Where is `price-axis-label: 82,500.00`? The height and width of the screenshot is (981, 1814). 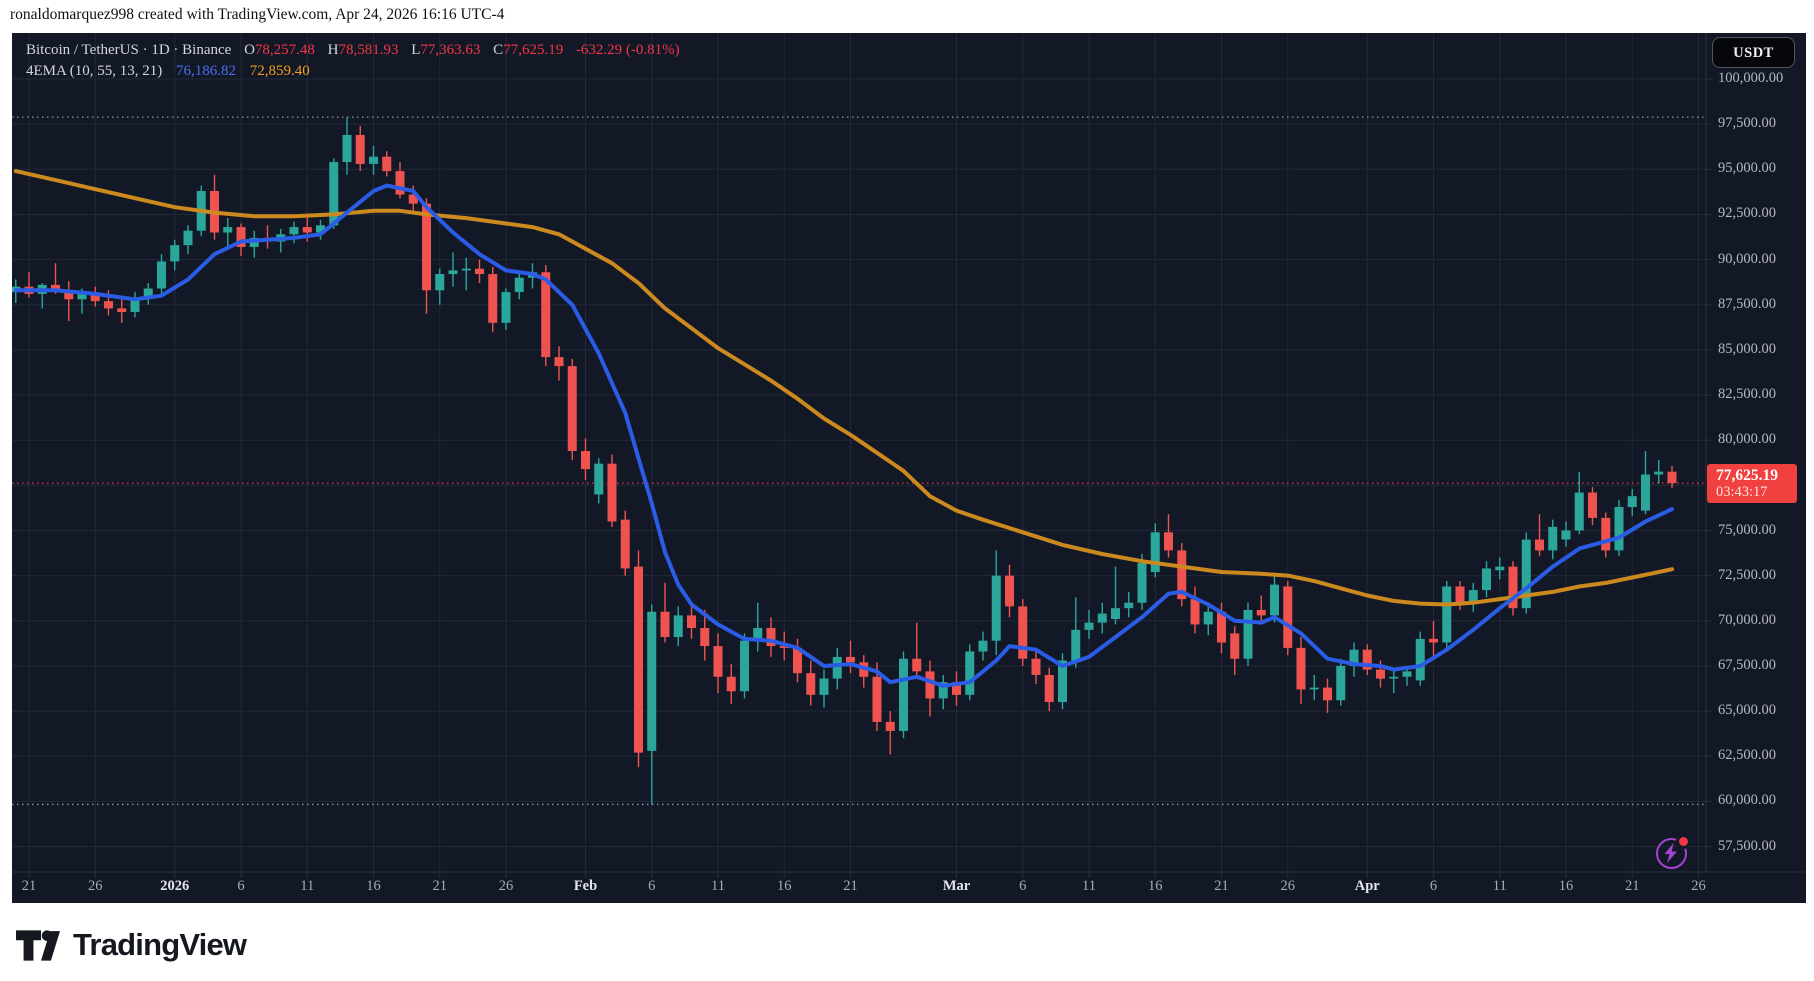 price-axis-label: 82,500.00 is located at coordinates (1747, 394).